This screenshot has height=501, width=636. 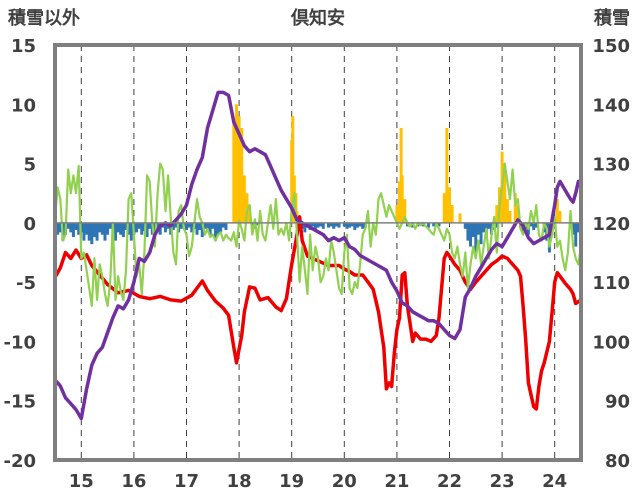 What do you see at coordinates (318, 481) in the screenshot?
I see `x-axis-ticks: 15 16 17 18 19 20 21 22 23 24` at bounding box center [318, 481].